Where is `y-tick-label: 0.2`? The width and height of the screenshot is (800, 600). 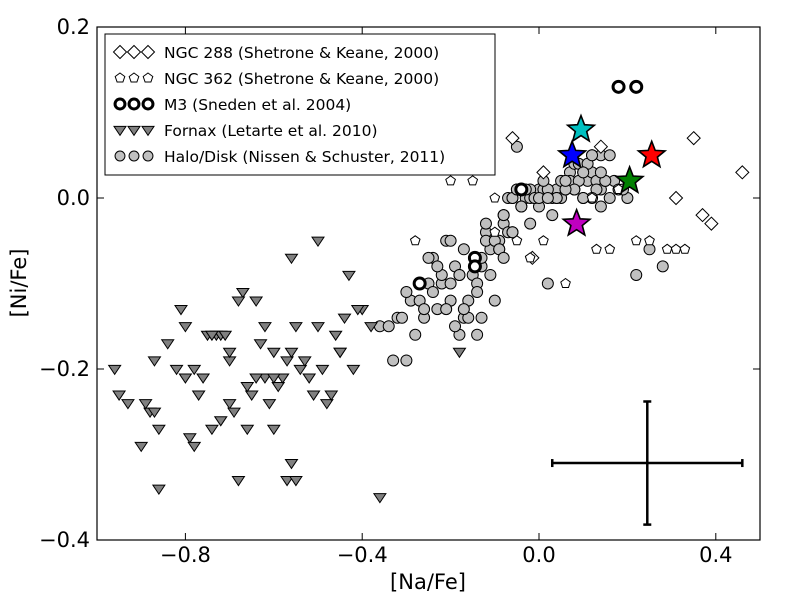 y-tick-label: 0.2 is located at coordinates (73, 27).